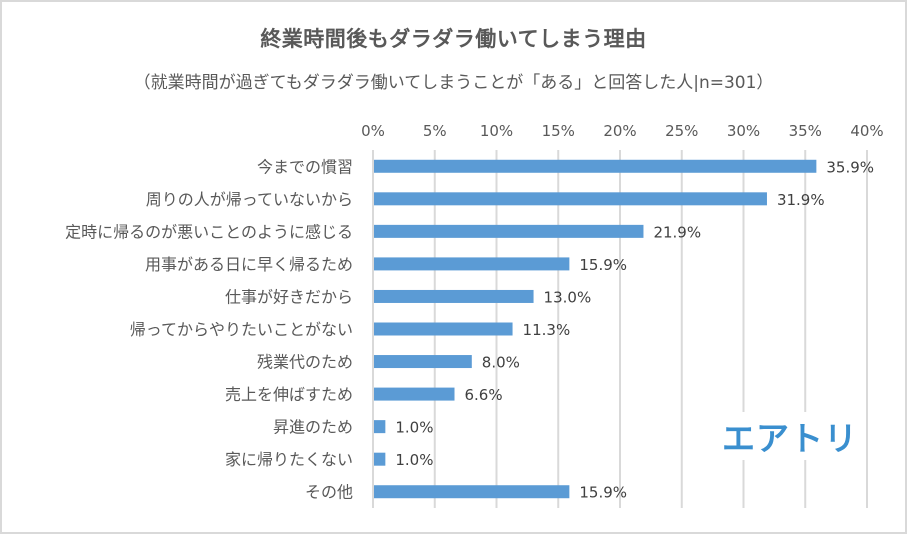 Image resolution: width=907 pixels, height=534 pixels. Describe the element at coordinates (568, 297) in the screenshot. I see `data-label: 13.0%` at that location.